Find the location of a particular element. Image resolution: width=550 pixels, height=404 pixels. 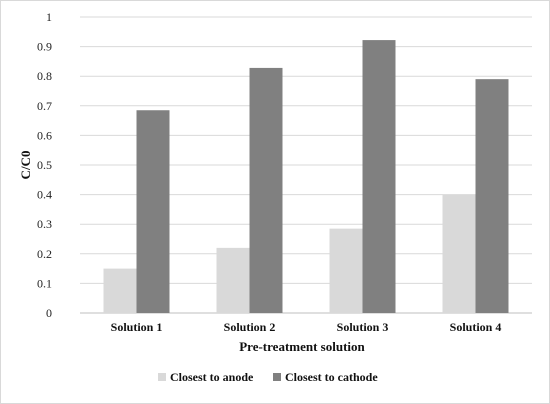

y-tick-label: 0.4 is located at coordinates (44, 195).